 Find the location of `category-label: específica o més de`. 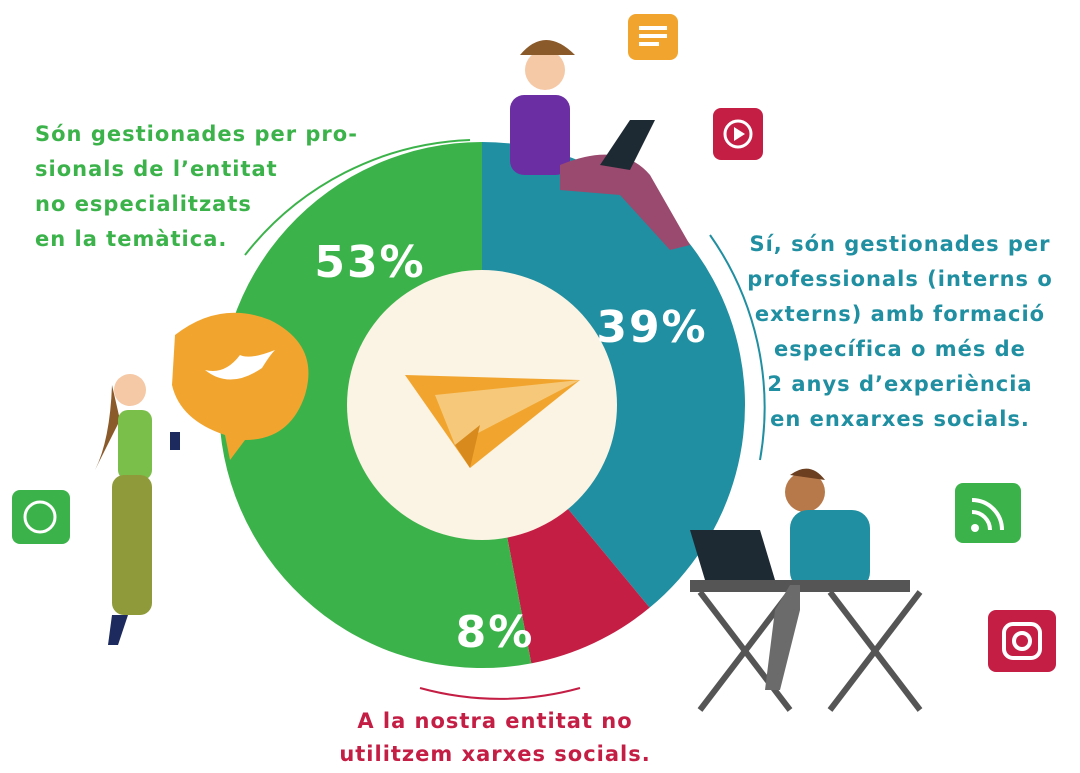

category-label: específica o més de is located at coordinates (900, 349).